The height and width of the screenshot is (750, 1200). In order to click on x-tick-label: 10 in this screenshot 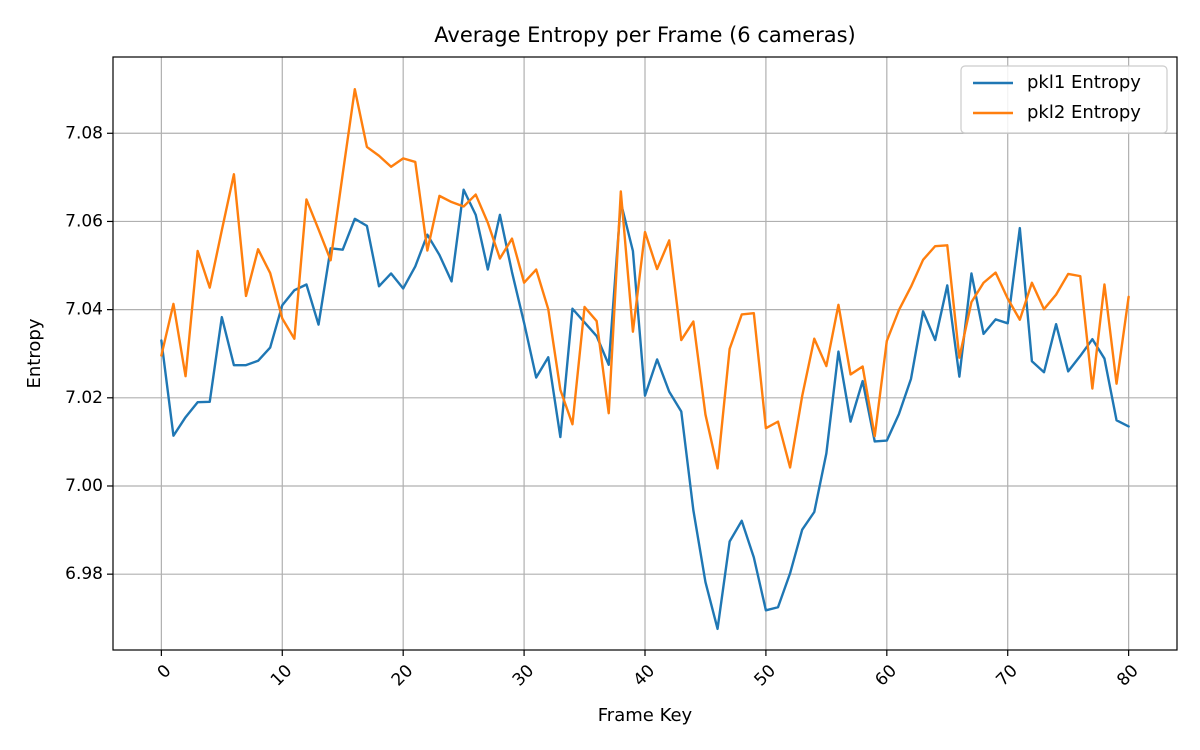, I will do `click(281, 675)`.